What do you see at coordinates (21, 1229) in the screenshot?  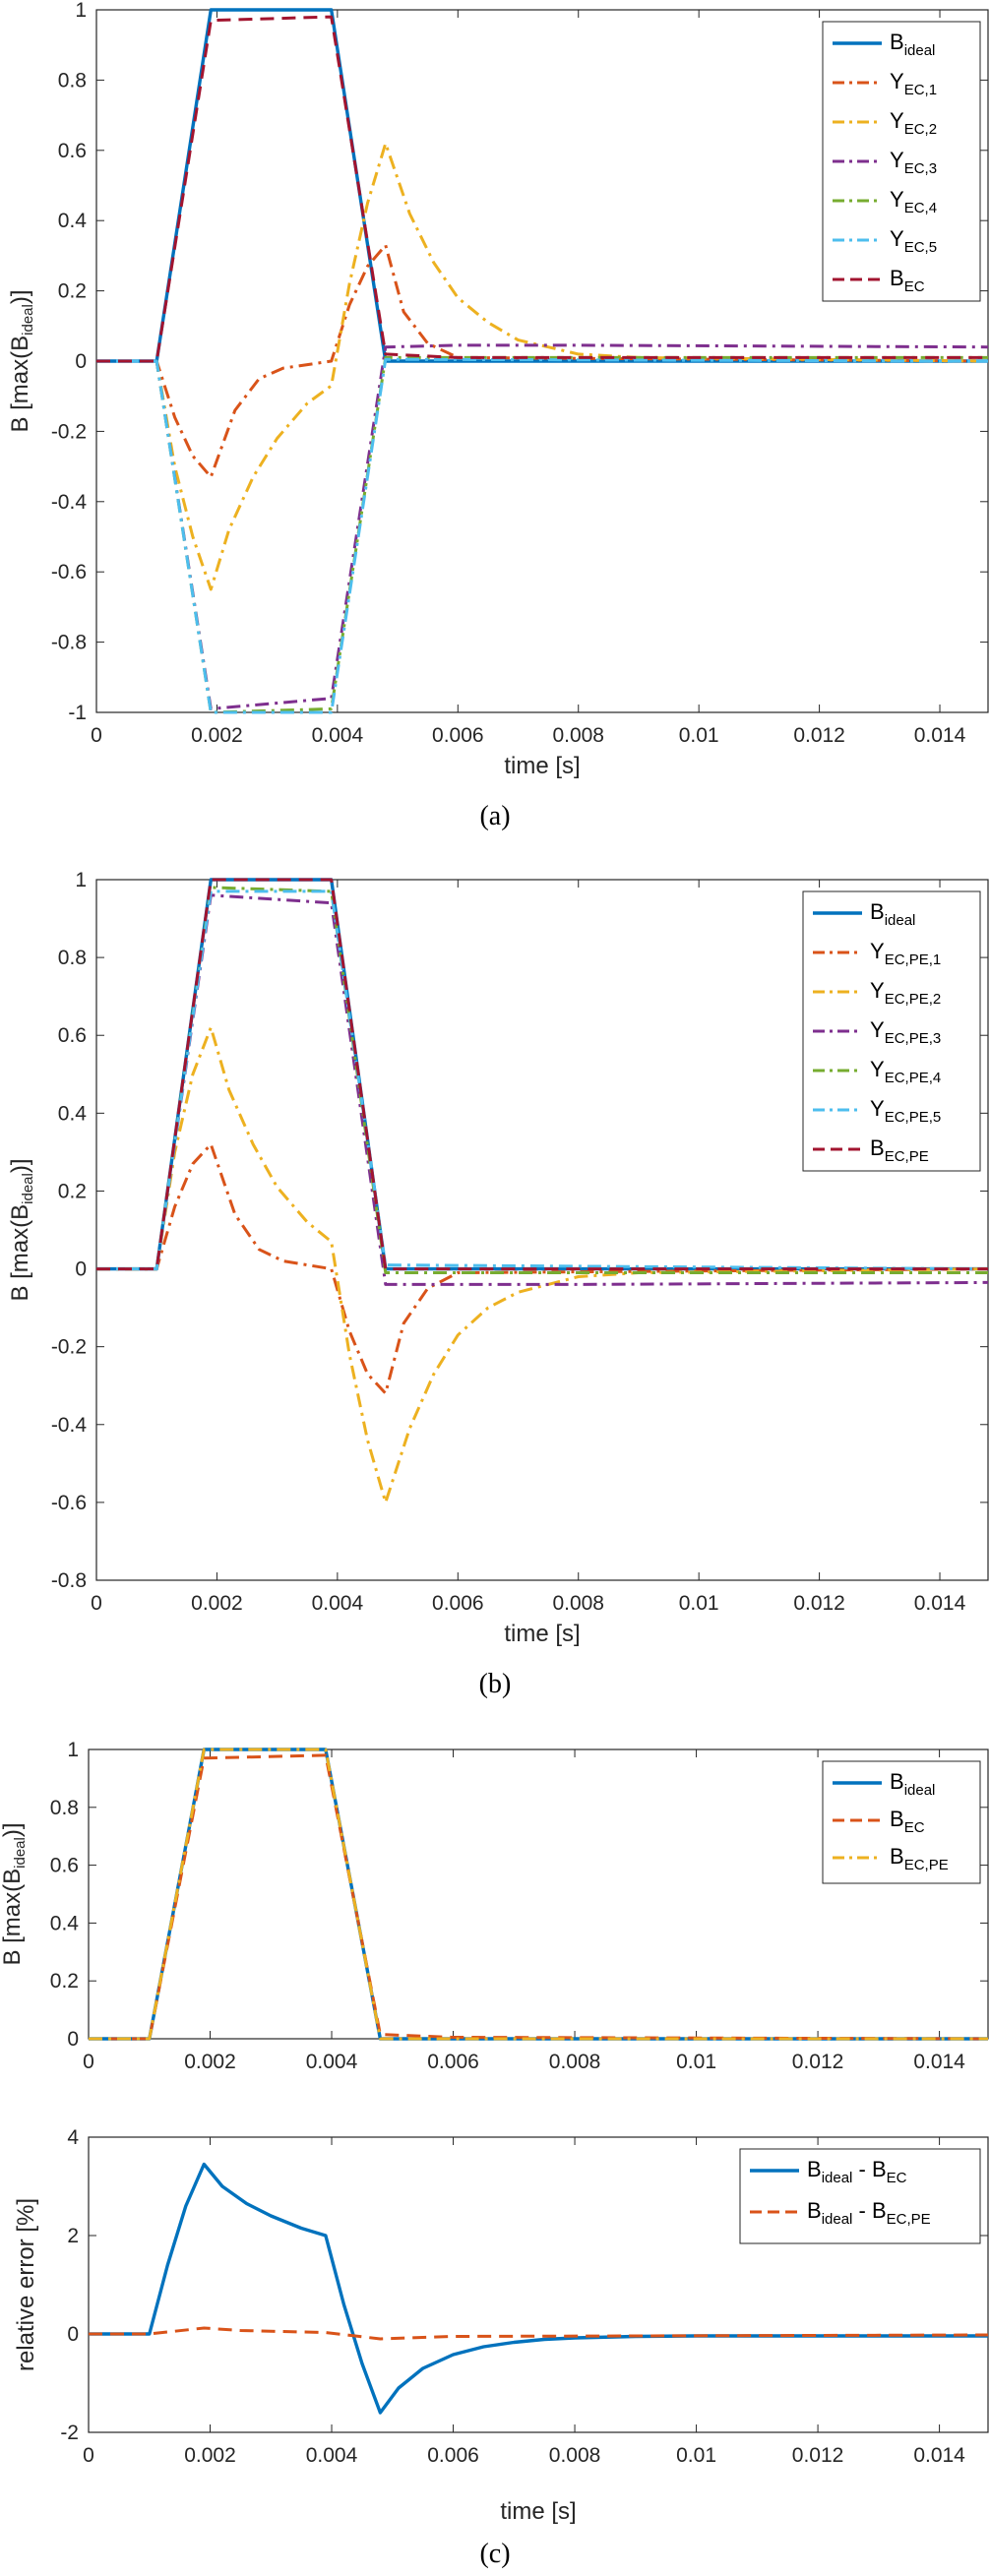 I see `y-axis-label-b: B [max(Bideal)]` at bounding box center [21, 1229].